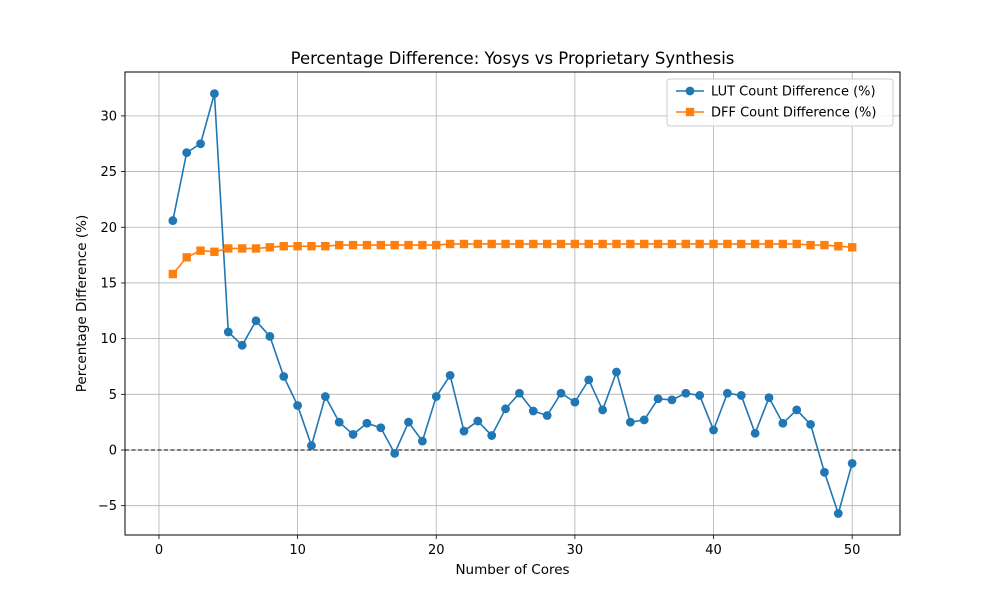  I want to click on legend-label: DFF Count Difference (%), so click(793, 113).